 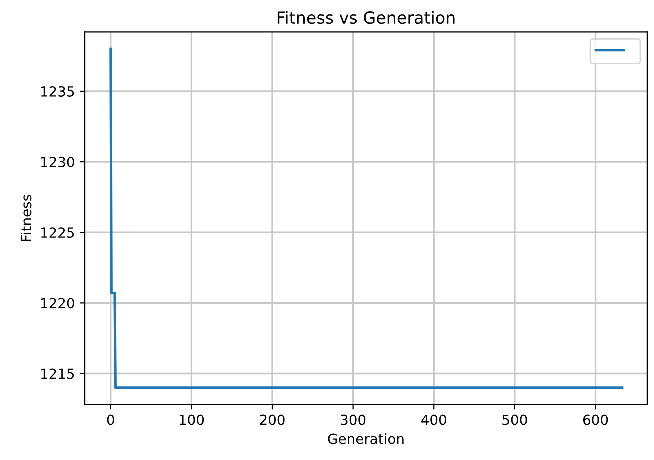 What do you see at coordinates (192, 420) in the screenshot?
I see `x-tick-label: 100` at bounding box center [192, 420].